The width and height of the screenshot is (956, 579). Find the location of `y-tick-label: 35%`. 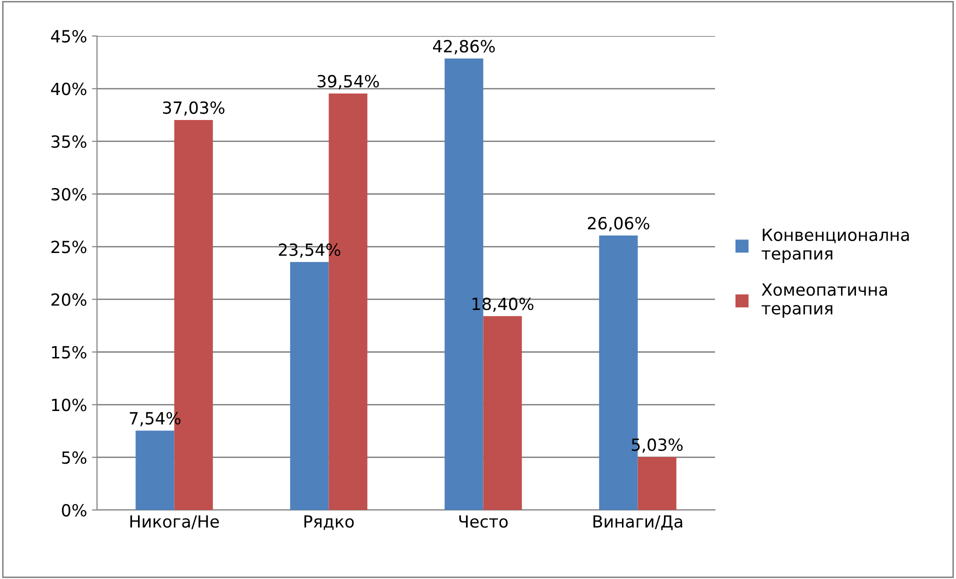

y-tick-label: 35% is located at coordinates (69, 141).